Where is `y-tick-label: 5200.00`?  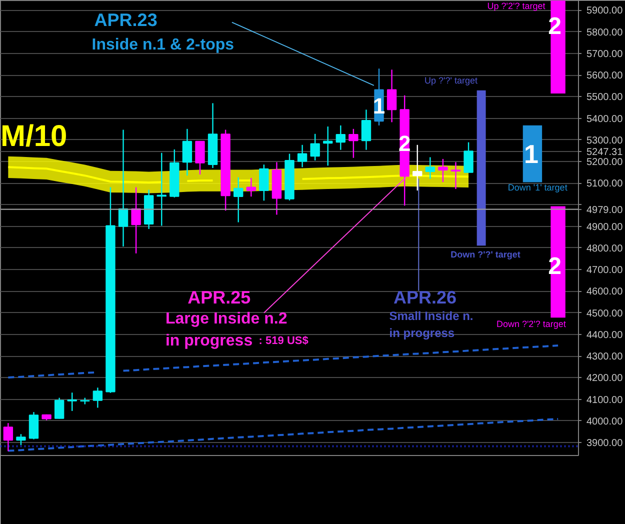
y-tick-label: 5200.00 is located at coordinates (605, 162).